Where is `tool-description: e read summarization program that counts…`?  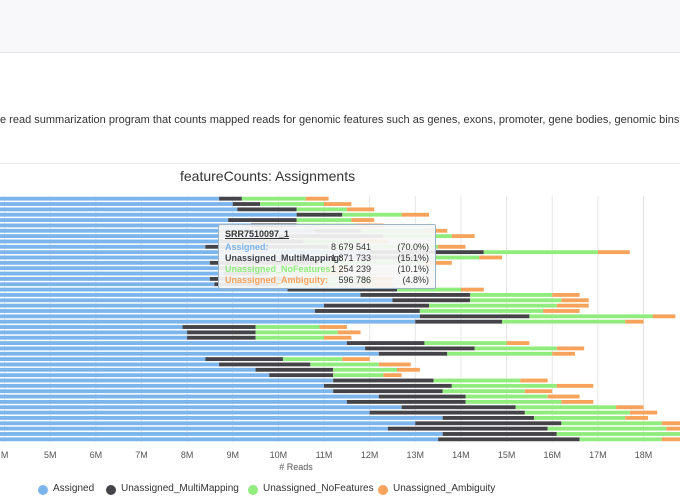 tool-description: e read summarization program that counts… is located at coordinates (340, 120).